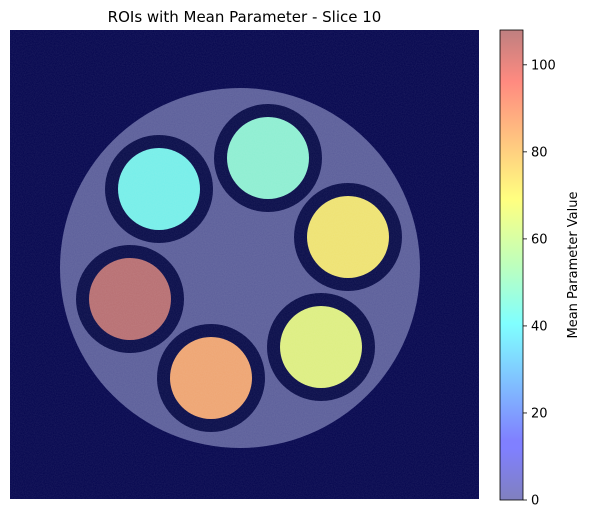 This screenshot has width=589, height=520. What do you see at coordinates (539, 239) in the screenshot?
I see `colorbar-tick-label: 60` at bounding box center [539, 239].